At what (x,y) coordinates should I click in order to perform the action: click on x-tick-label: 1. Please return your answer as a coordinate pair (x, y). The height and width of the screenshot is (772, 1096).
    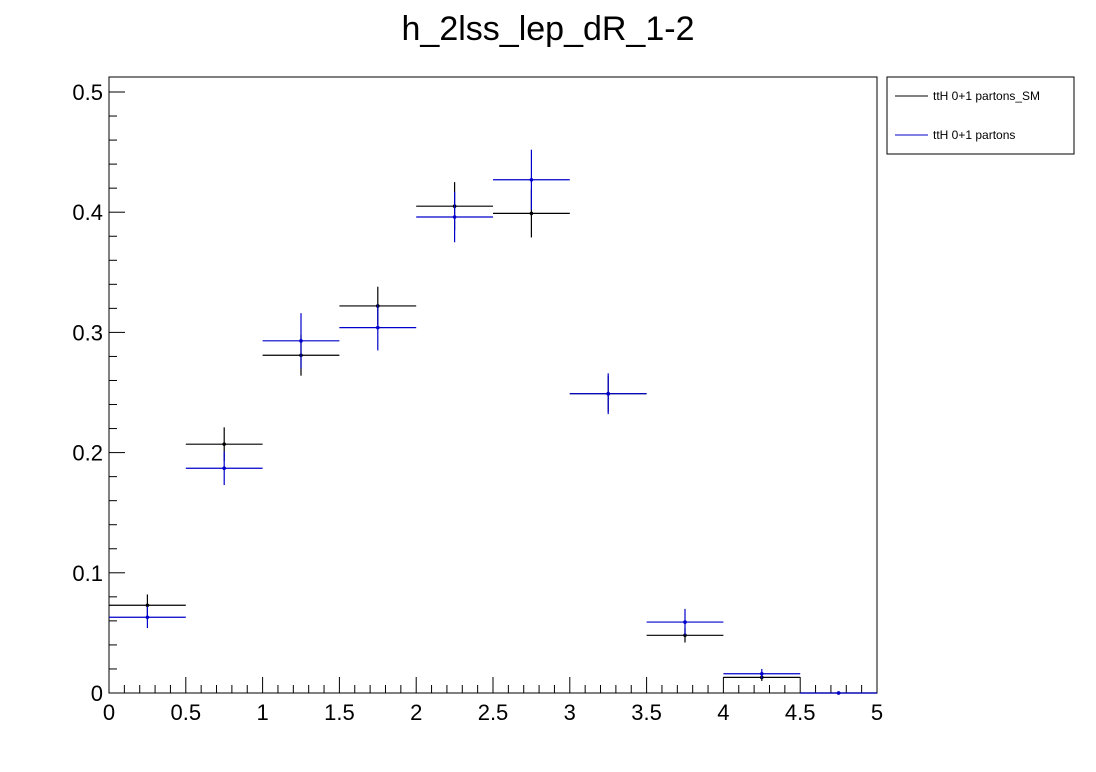
    Looking at the image, I should click on (262, 712).